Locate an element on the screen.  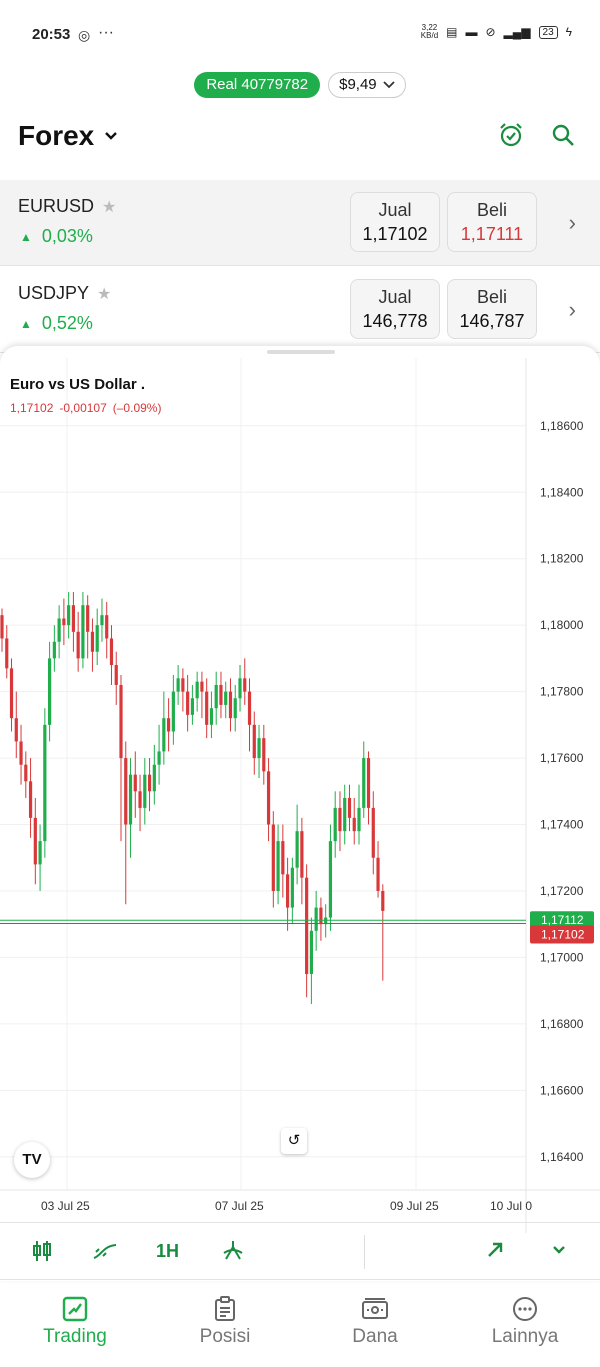
more-icon: ··· is located at coordinates (106, 32).